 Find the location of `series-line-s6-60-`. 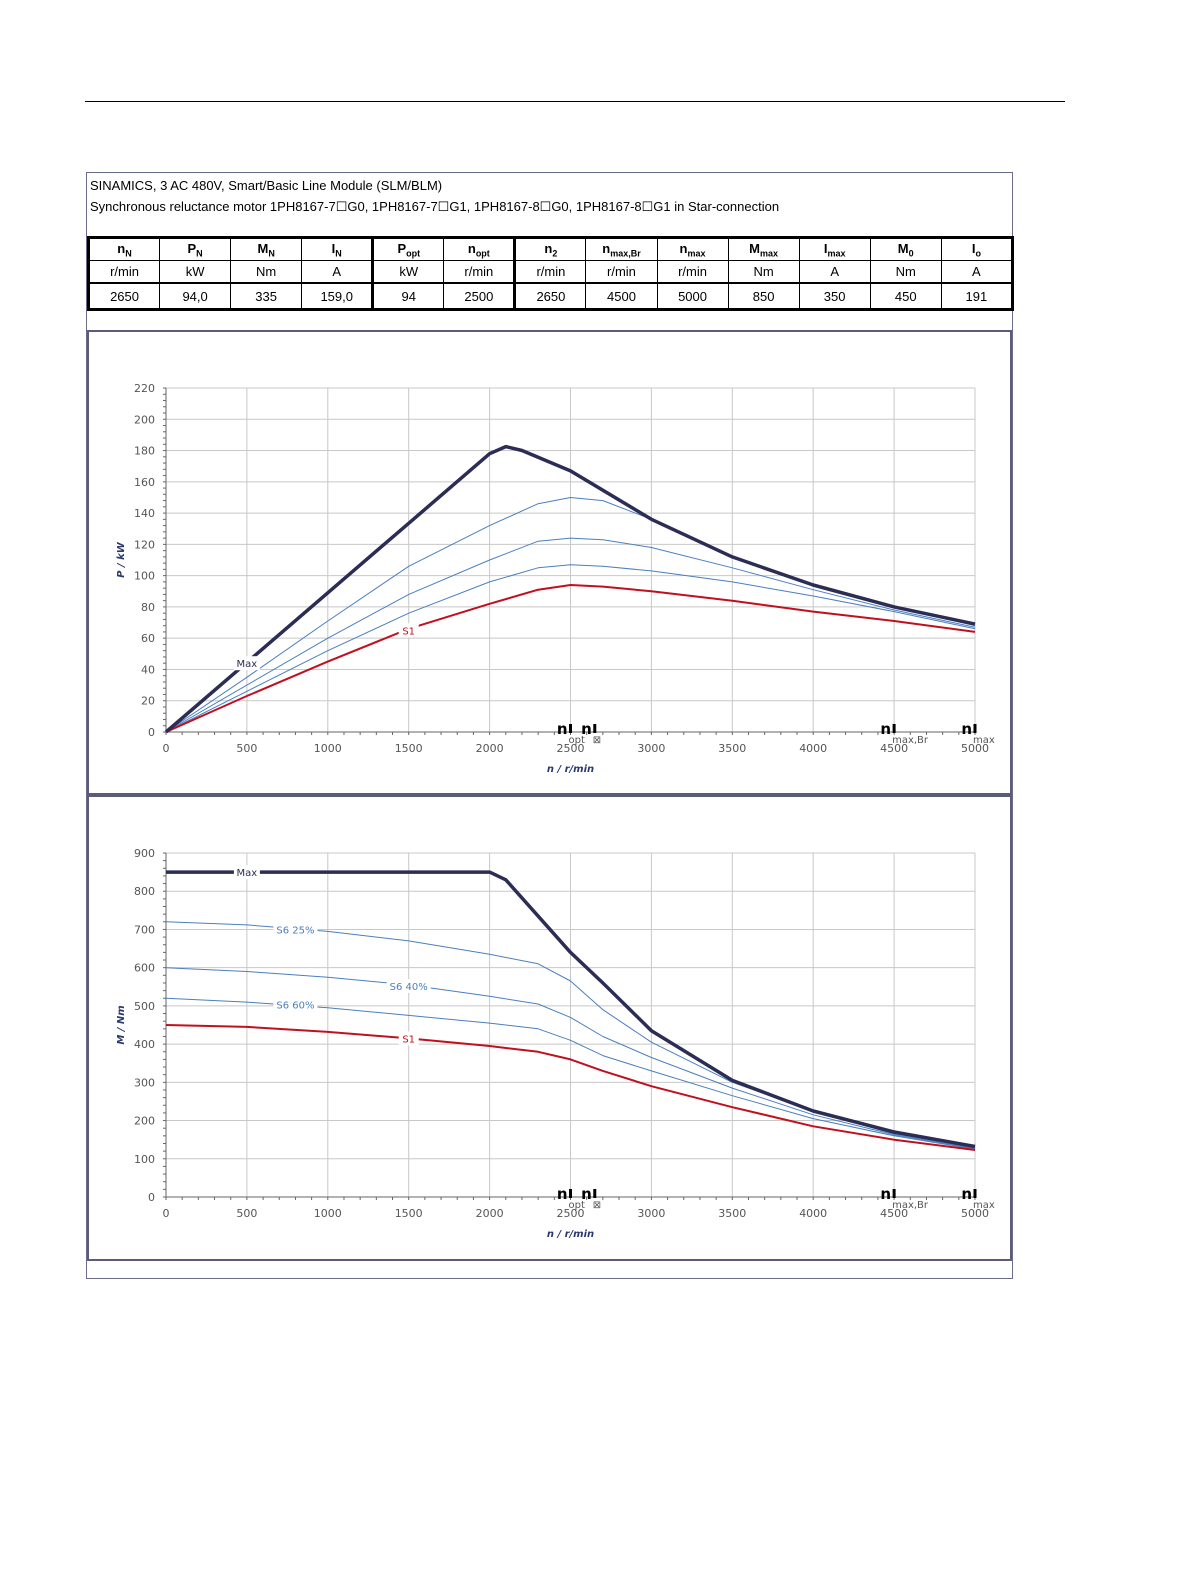

series-line-s6-60- is located at coordinates (570, 1073).